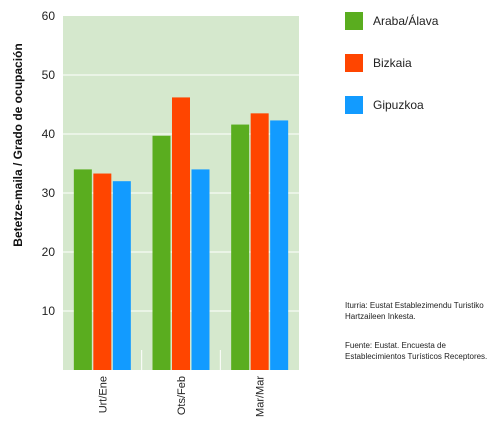 The height and width of the screenshot is (421, 502). What do you see at coordinates (103, 394) in the screenshot?
I see `x-tick-label: Urt/Ene` at bounding box center [103, 394].